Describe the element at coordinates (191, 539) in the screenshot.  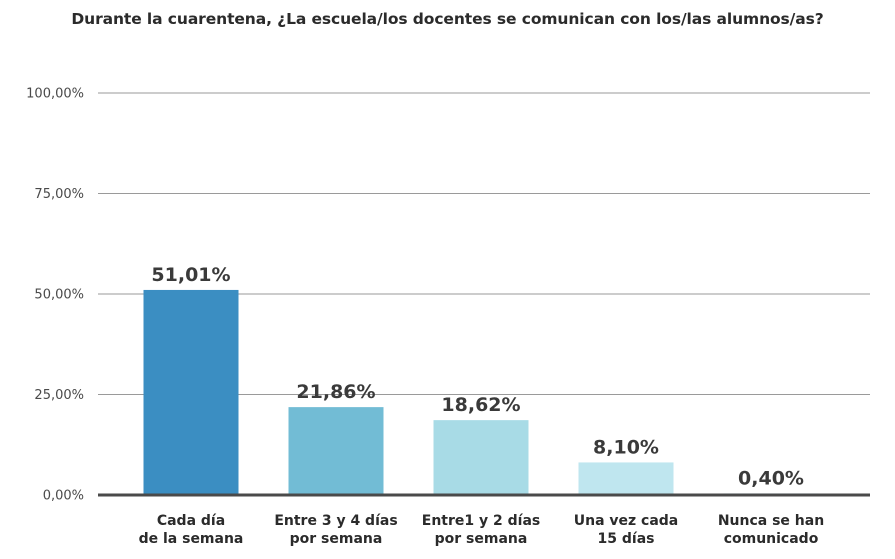
I see `x-tick-label: de la semana` at that location.